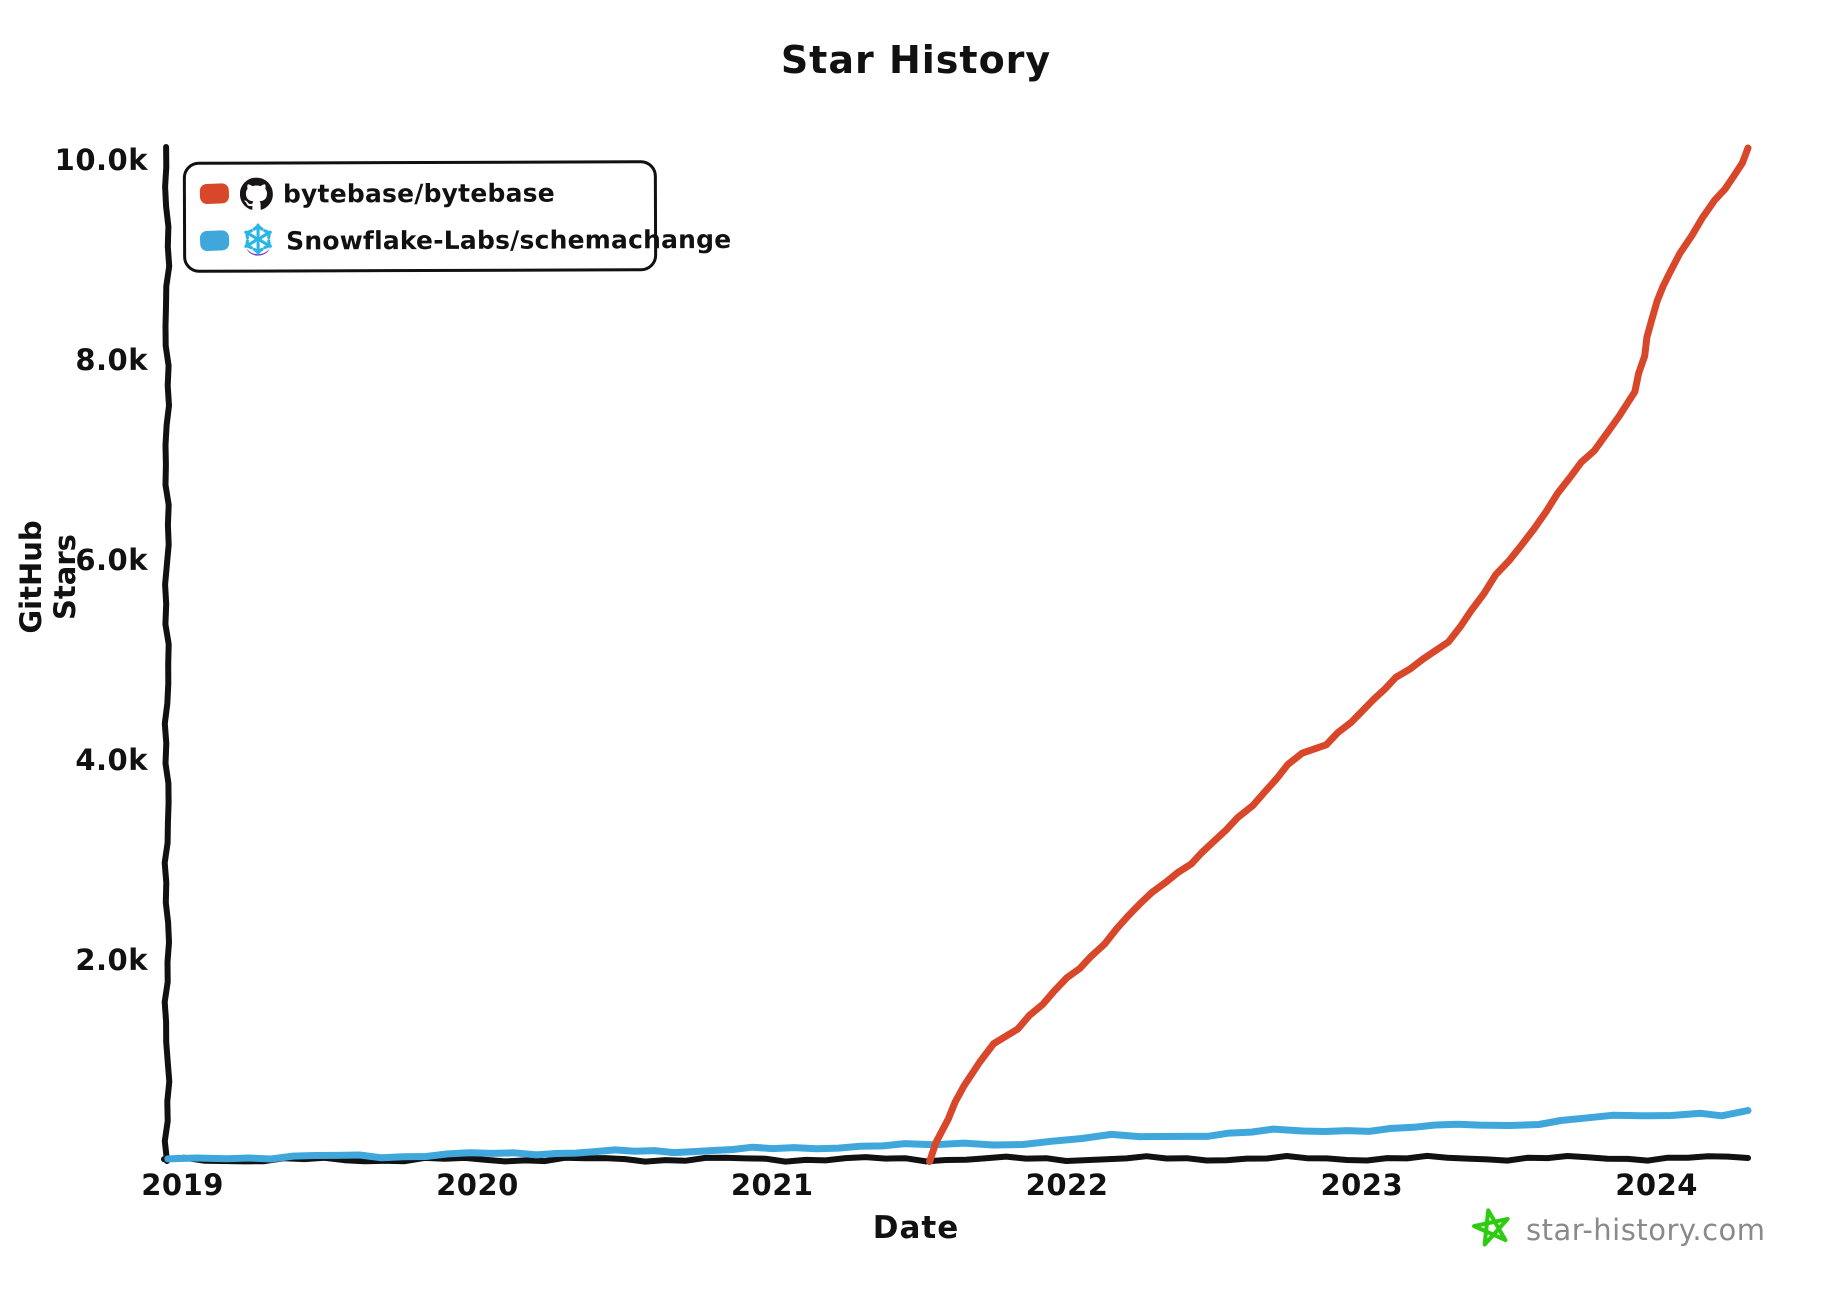 The height and width of the screenshot is (1308, 1832). Describe the element at coordinates (182, 1185) in the screenshot. I see `x-tick-2019: 2019` at that location.